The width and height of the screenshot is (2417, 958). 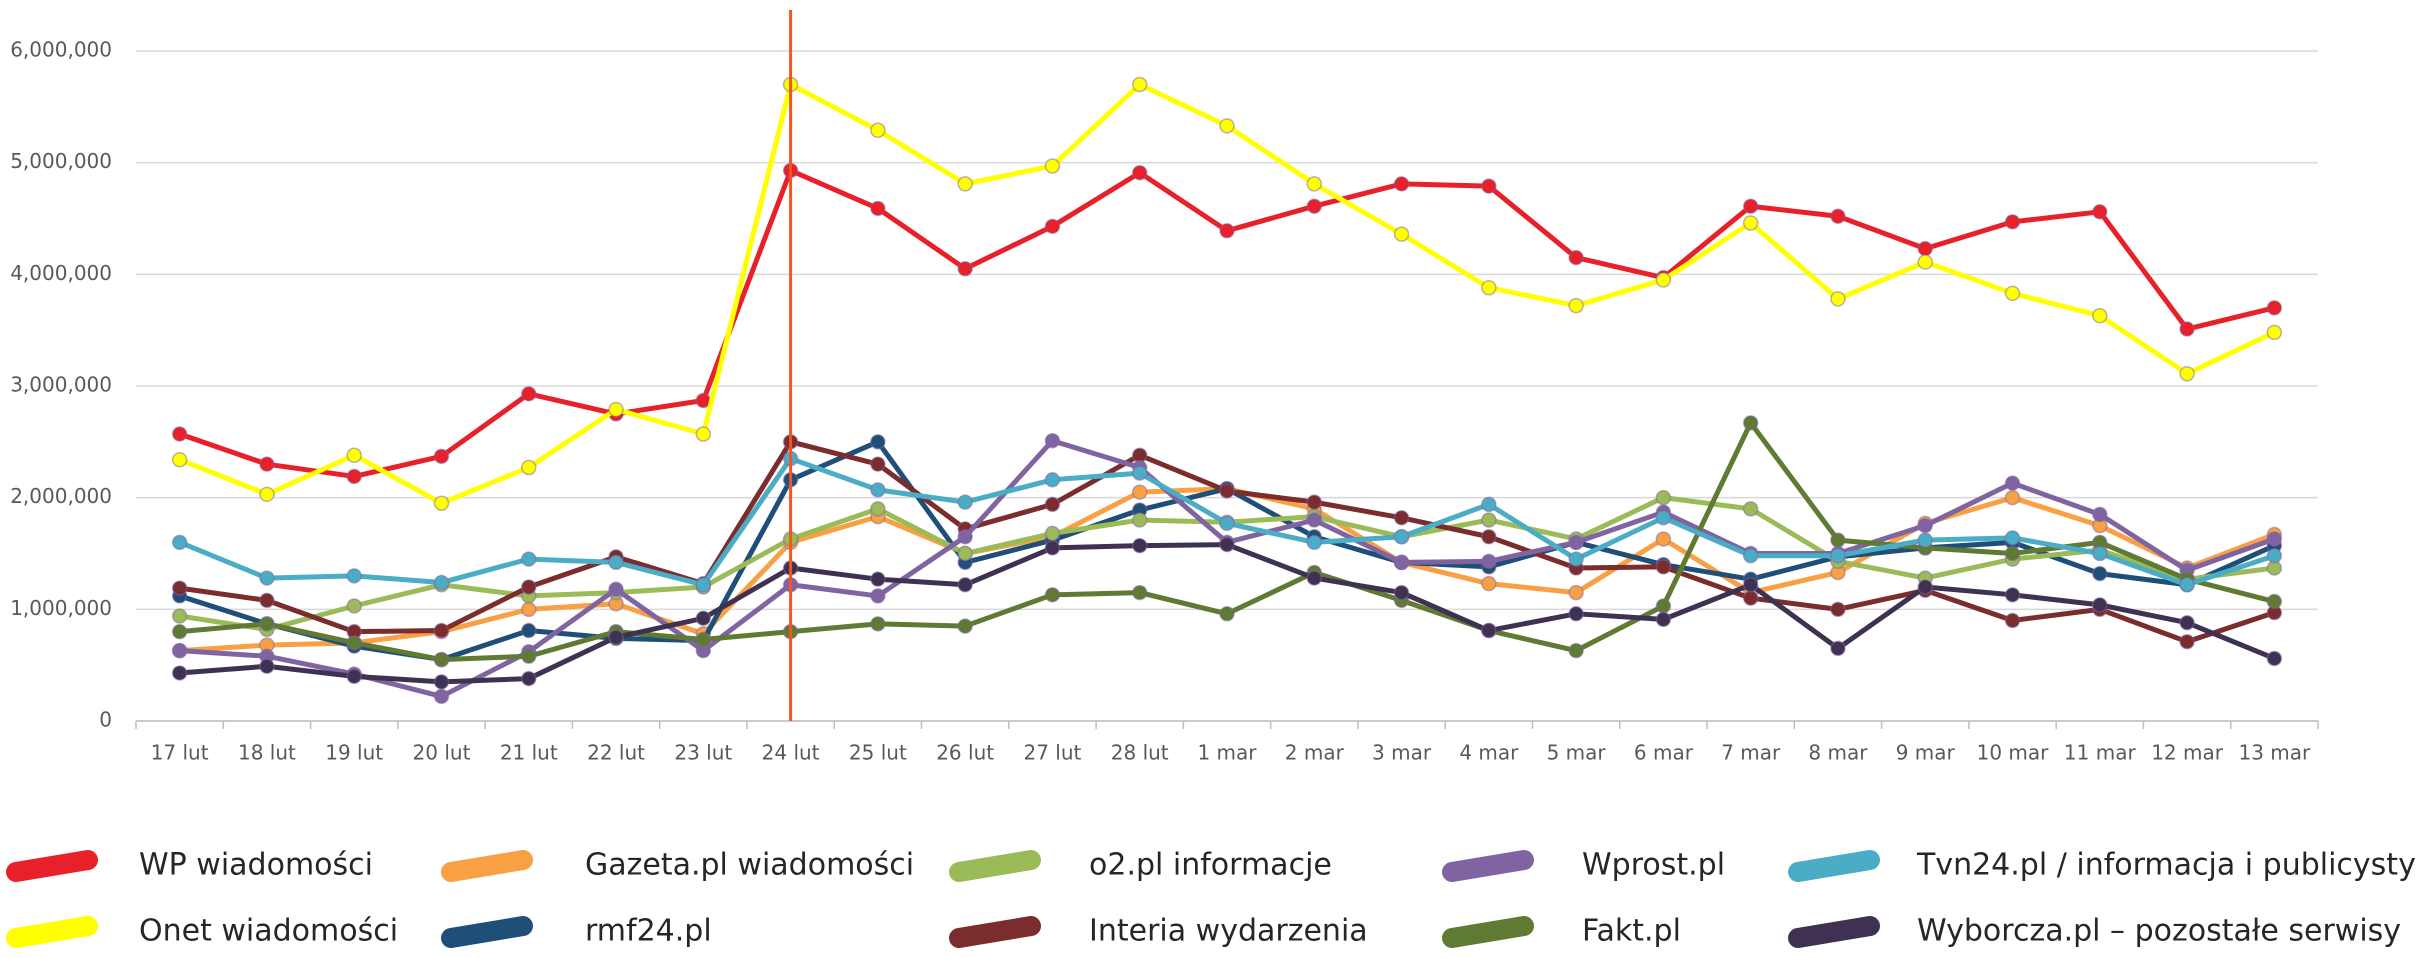 I want to click on x-tick-label: 10 mar, so click(x=2013, y=753).